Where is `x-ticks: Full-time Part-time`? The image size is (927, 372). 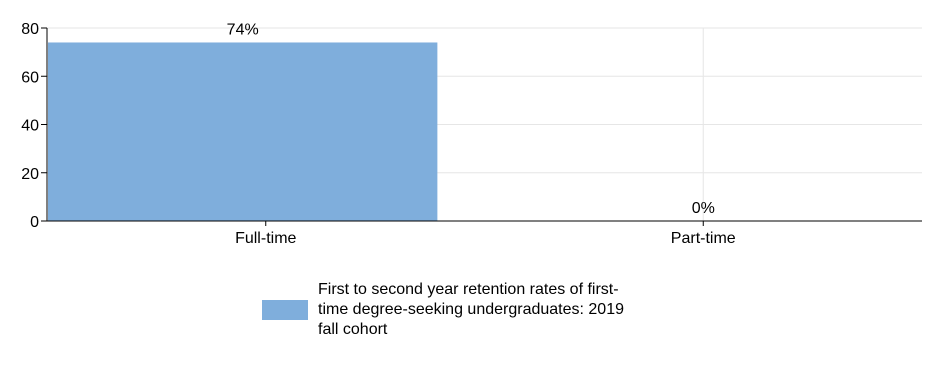 x-ticks: Full-time Part-time is located at coordinates (485, 234).